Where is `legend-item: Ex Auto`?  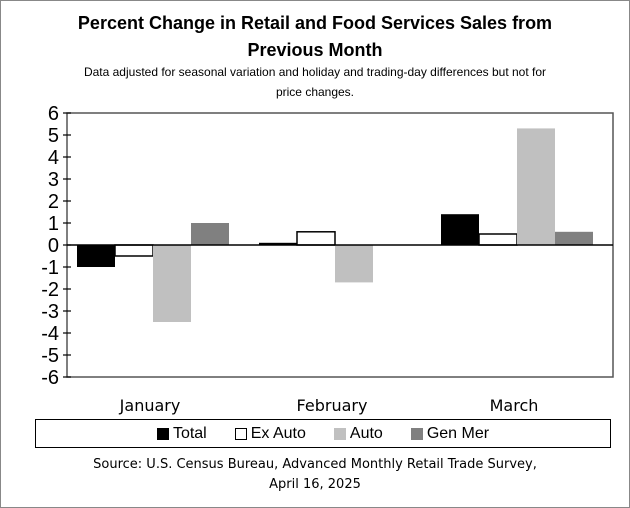 legend-item: Ex Auto is located at coordinates (270, 433).